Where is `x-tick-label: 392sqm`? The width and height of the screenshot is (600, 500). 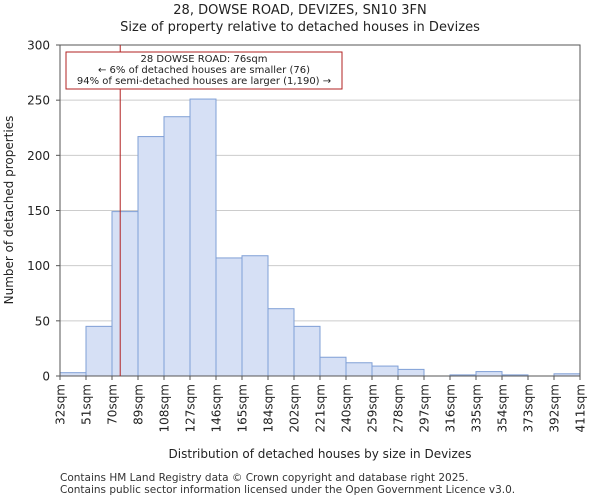
x-tick-label: 392sqm is located at coordinates (555, 408).